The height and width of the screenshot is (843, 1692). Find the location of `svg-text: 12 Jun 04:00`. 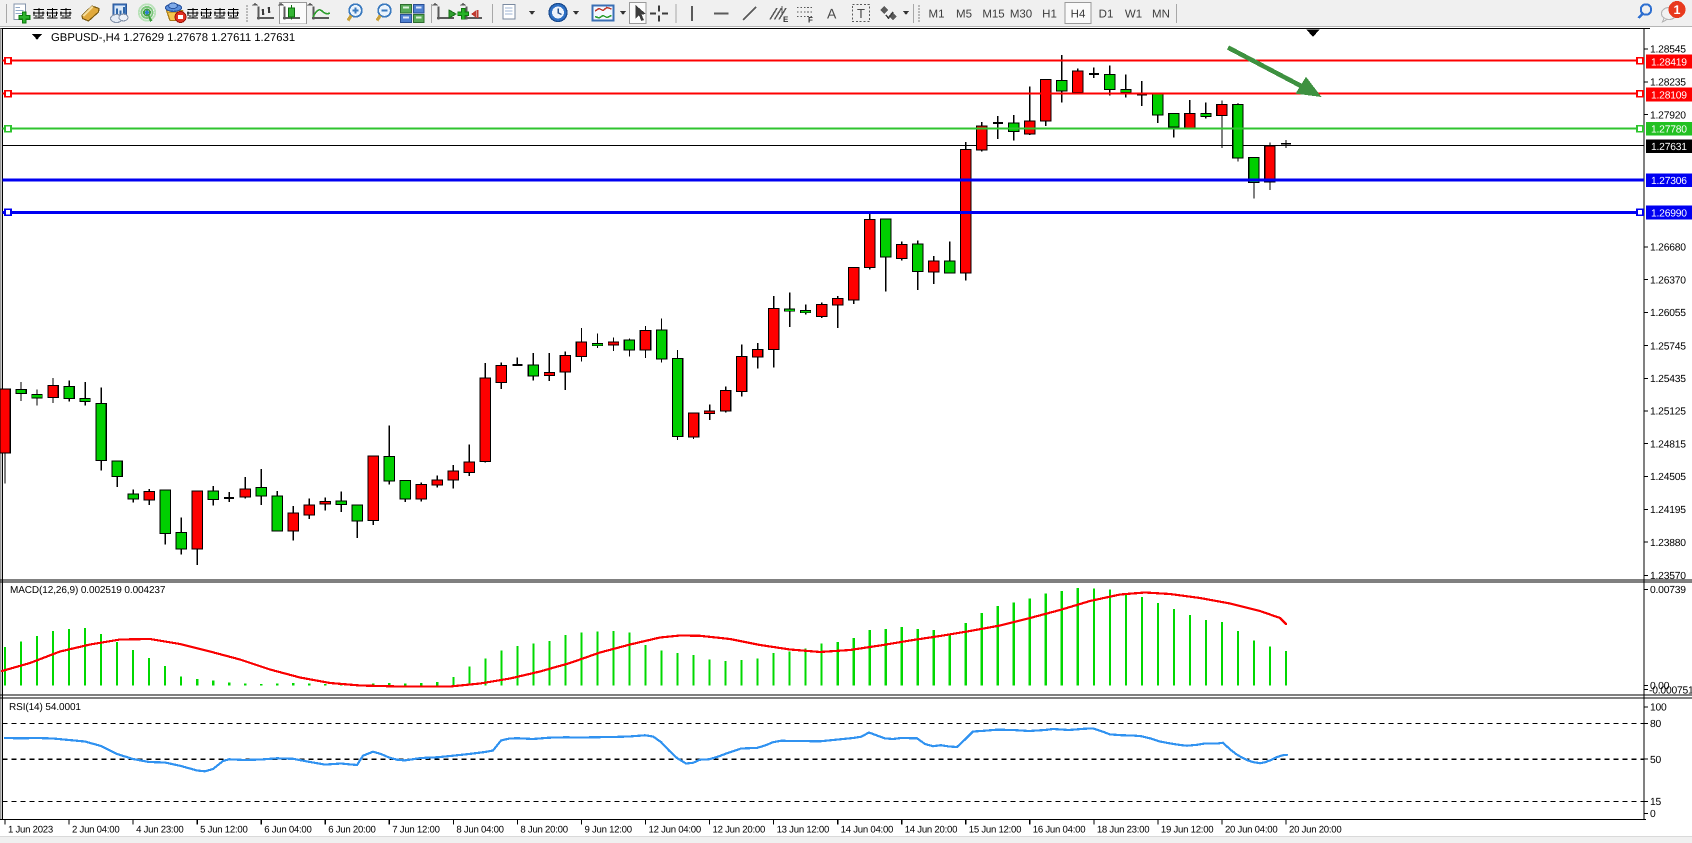

svg-text: 12 Jun 04:00 is located at coordinates (675, 830).